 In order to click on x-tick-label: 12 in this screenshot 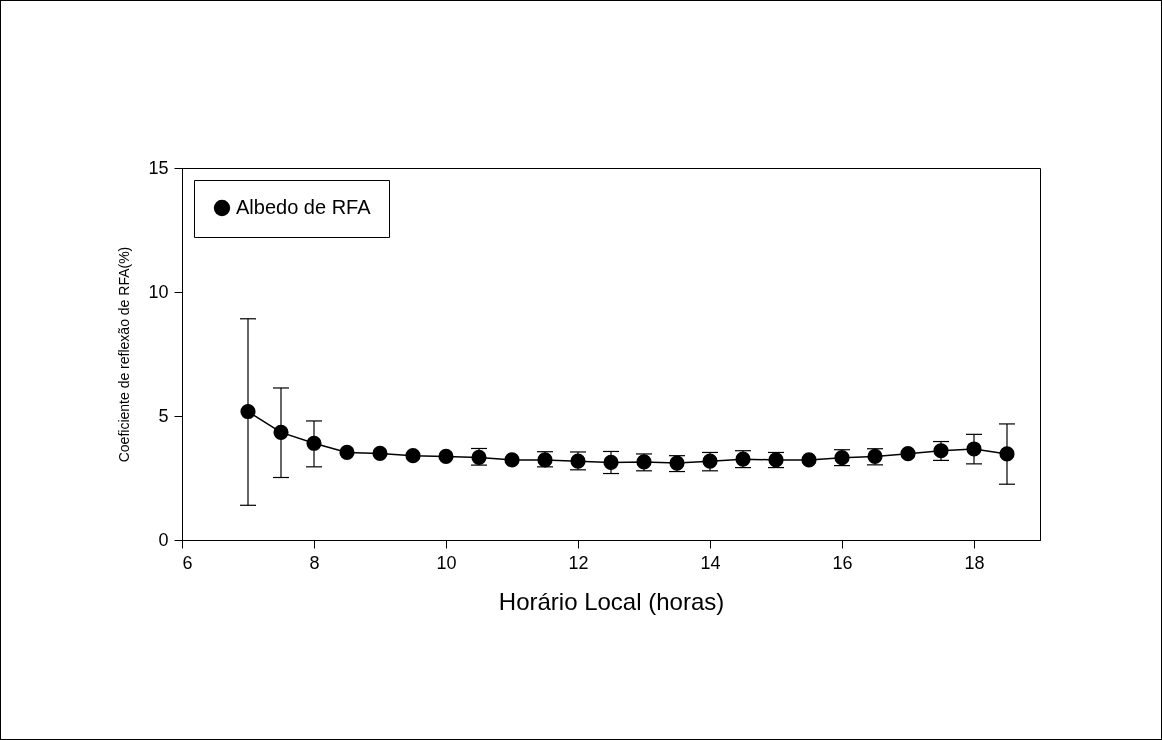, I will do `click(578, 562)`.